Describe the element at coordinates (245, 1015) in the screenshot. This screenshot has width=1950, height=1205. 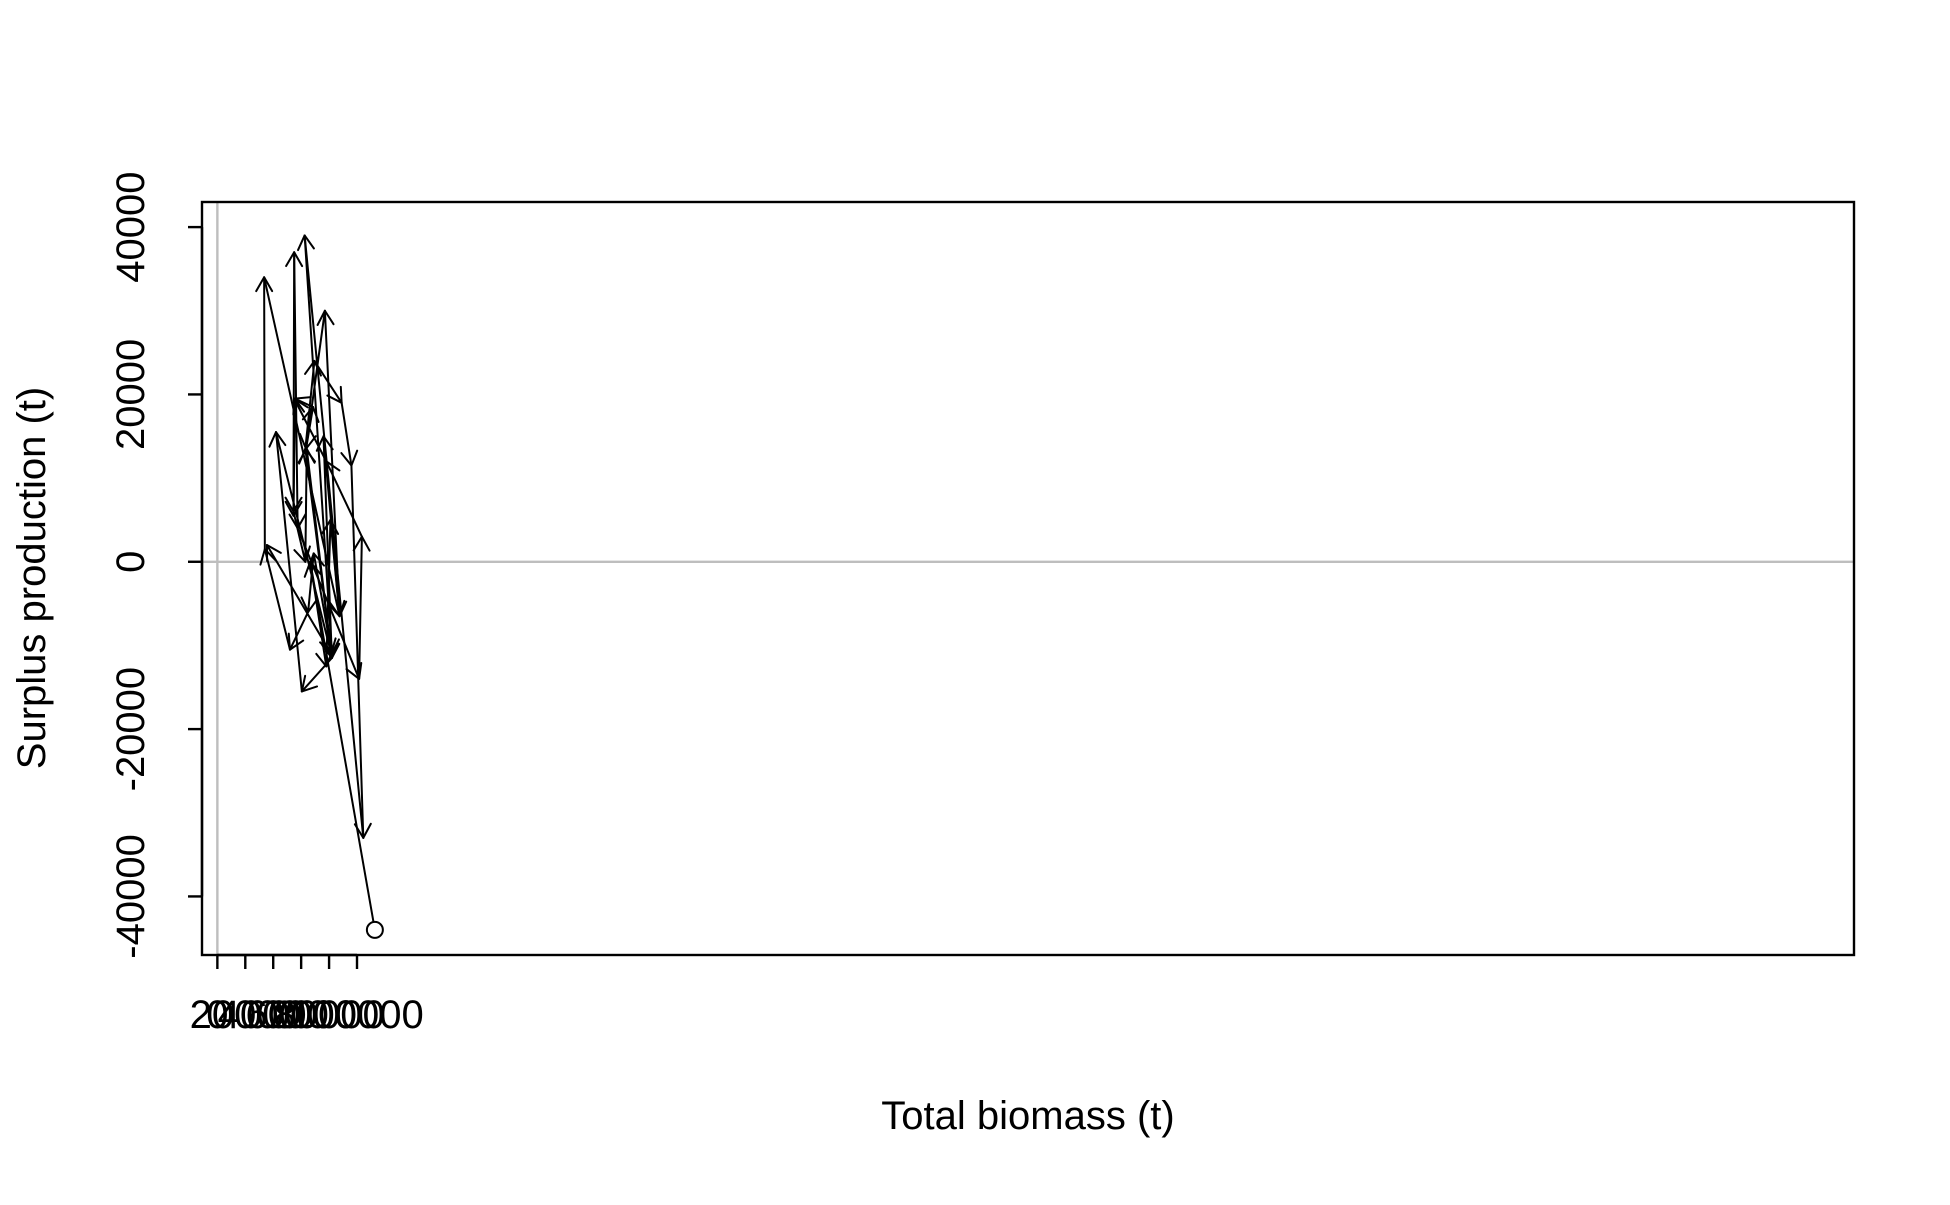
I see `x-tick-label: 20000` at that location.